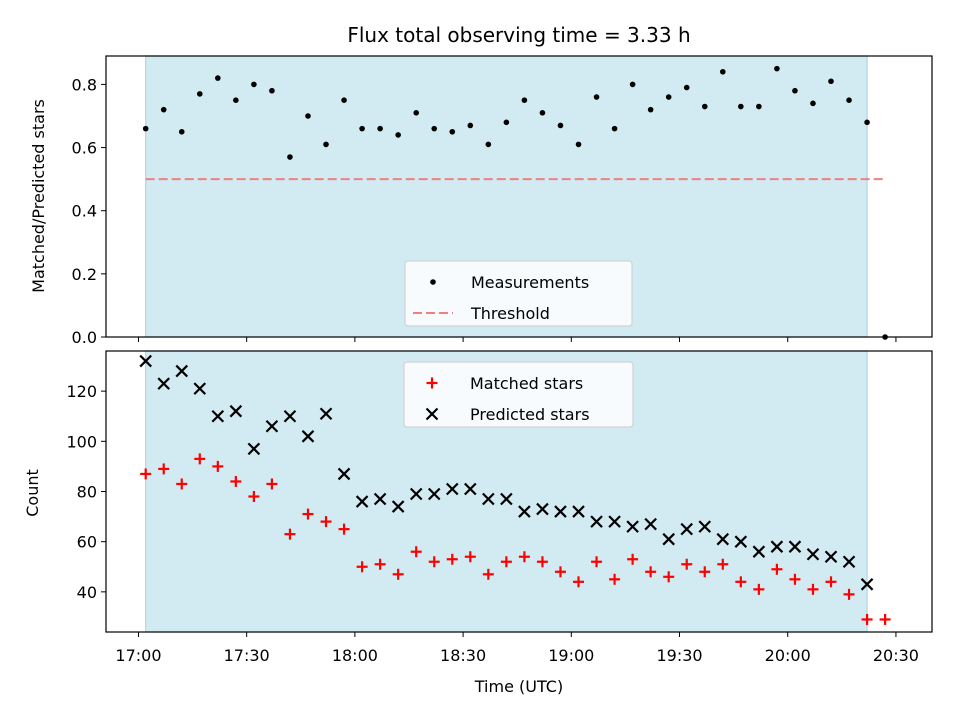 The width and height of the screenshot is (960, 720). I want to click on x-tick-label: 18:30, so click(463, 655).